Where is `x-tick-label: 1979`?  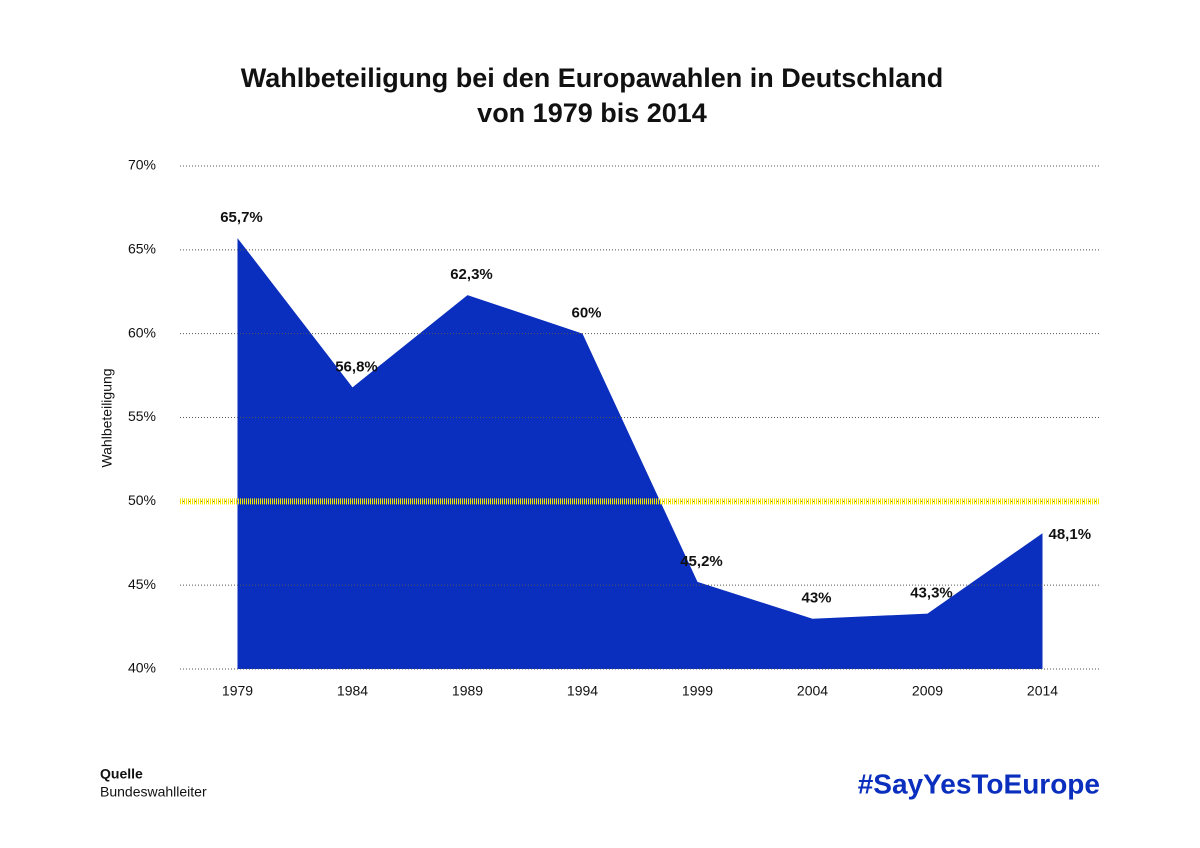
x-tick-label: 1979 is located at coordinates (237, 691).